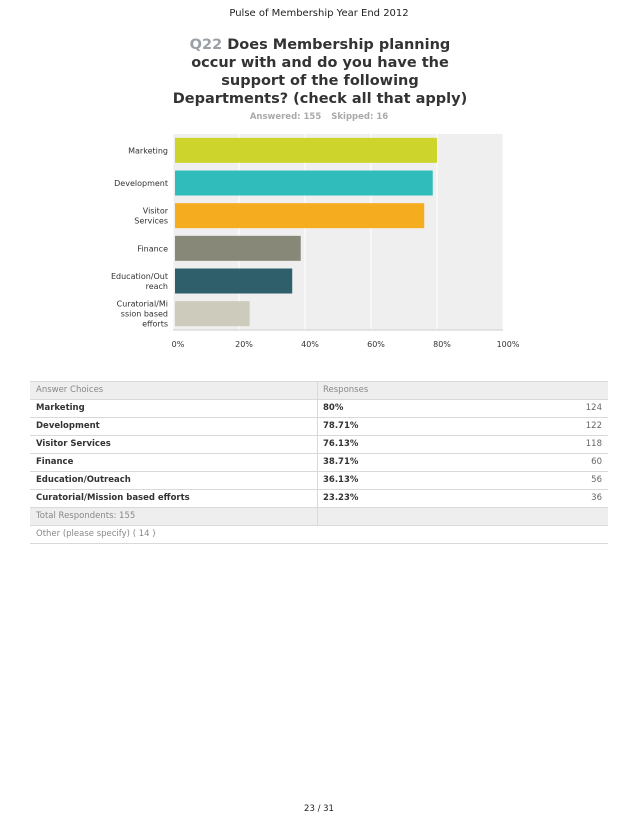  What do you see at coordinates (68, 426) in the screenshot?
I see `answer-choice: Development` at bounding box center [68, 426].